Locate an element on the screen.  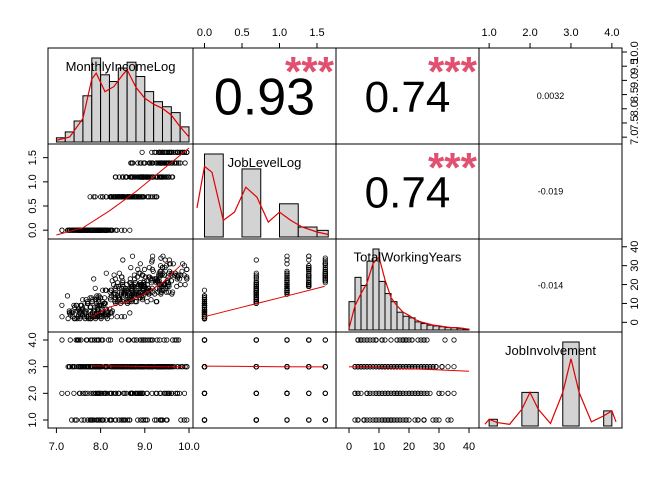
tick-label: 20 is located at coordinates (409, 447).